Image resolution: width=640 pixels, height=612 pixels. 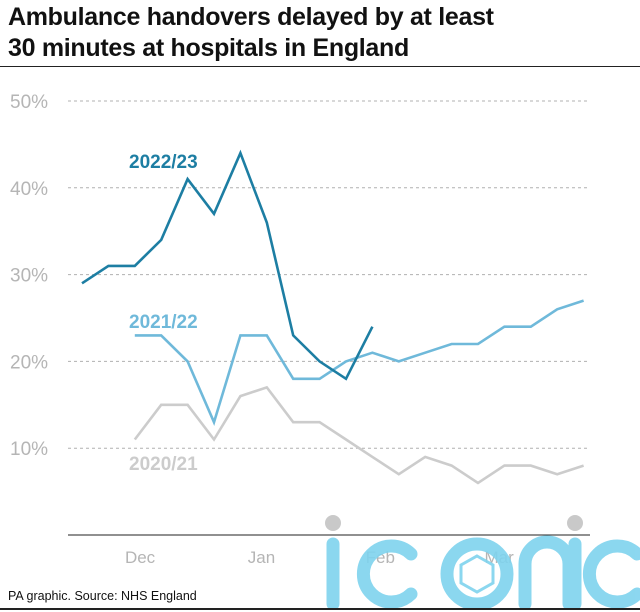 I want to click on y-tick-label: 20%, so click(x=29, y=362).